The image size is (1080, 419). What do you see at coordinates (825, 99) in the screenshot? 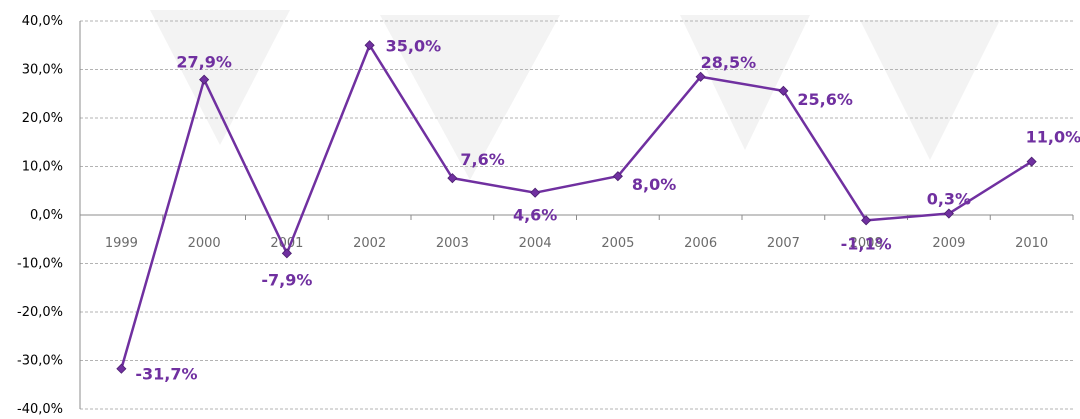
I see `data-label: 25,6%` at bounding box center [825, 99].